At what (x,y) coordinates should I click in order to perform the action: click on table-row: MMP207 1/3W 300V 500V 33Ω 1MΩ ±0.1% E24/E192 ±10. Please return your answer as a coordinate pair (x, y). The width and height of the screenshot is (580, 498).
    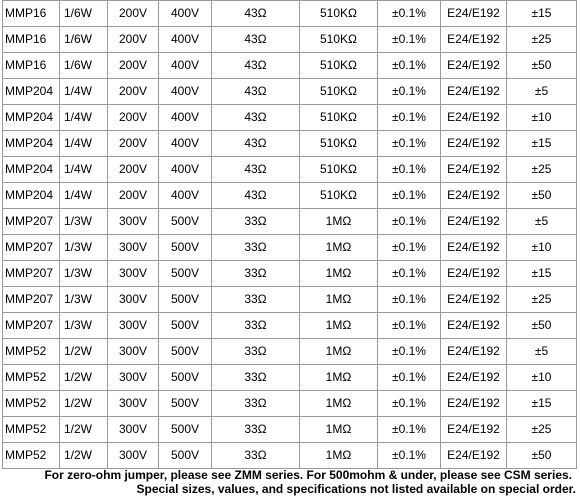
    Looking at the image, I should click on (290, 248).